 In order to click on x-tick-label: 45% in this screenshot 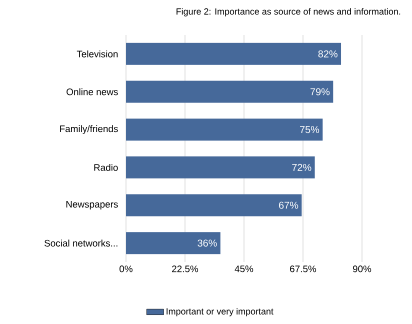, I will do `click(244, 269)`.